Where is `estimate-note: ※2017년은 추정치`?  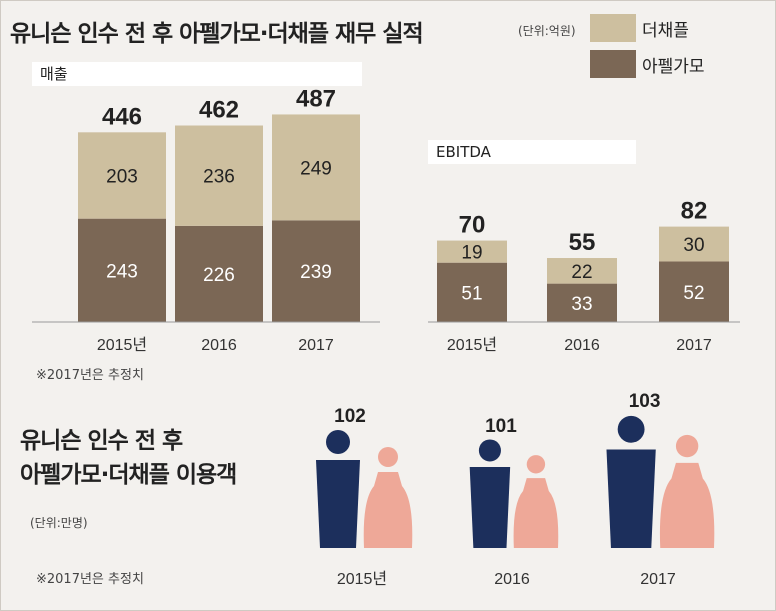
estimate-note: ※2017년은 추정치 is located at coordinates (90, 375).